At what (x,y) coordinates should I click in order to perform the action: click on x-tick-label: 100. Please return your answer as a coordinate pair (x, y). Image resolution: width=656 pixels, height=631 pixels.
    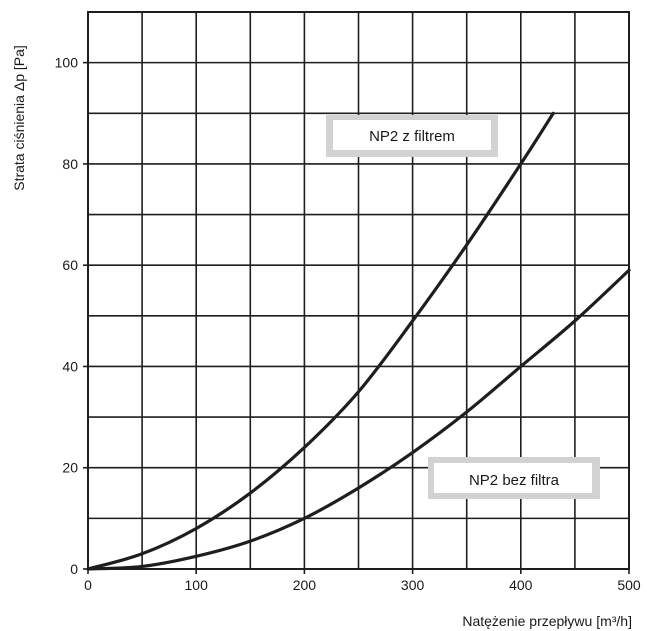
    Looking at the image, I should click on (197, 585).